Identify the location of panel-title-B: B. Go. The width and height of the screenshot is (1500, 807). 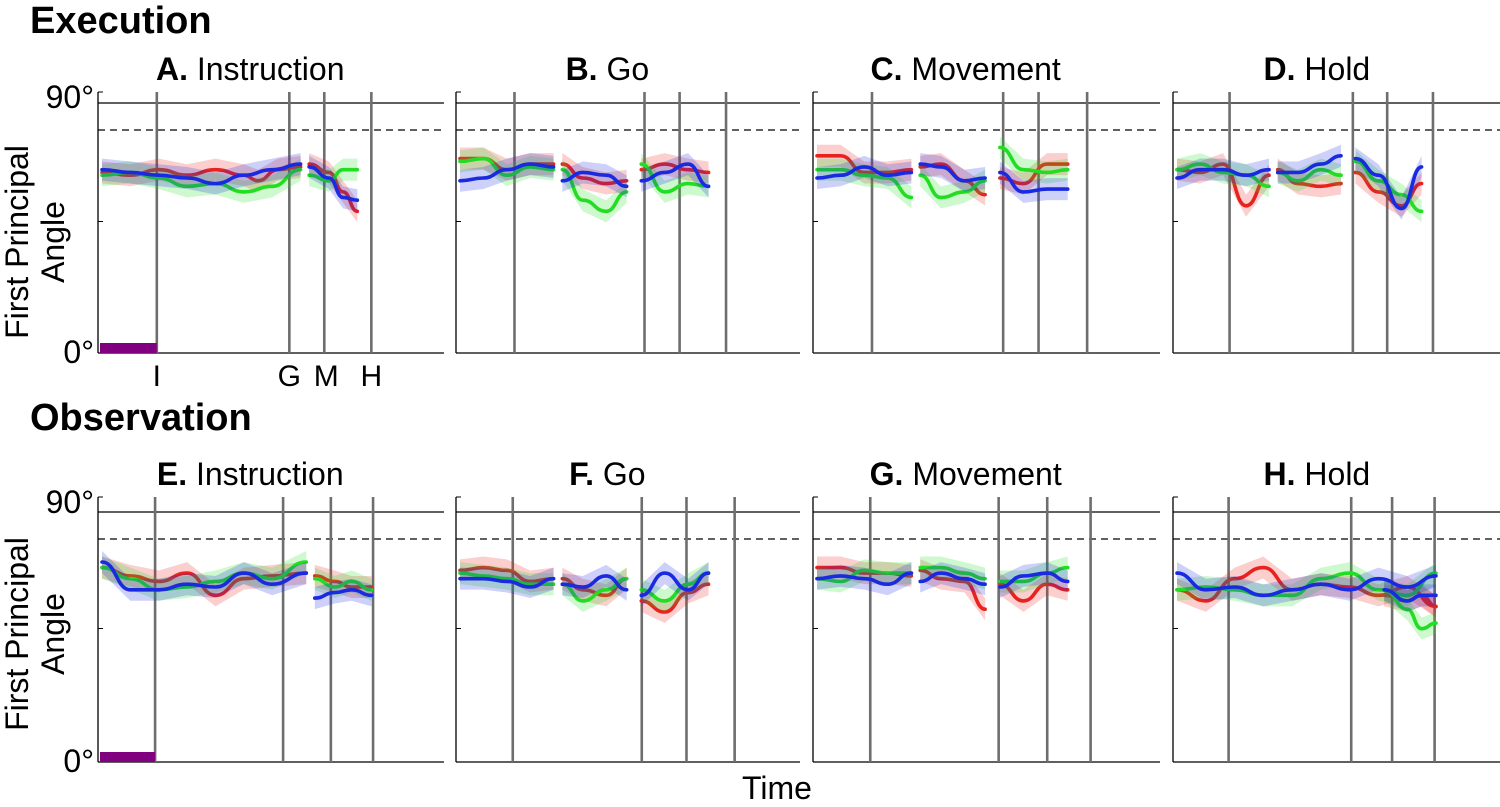
(608, 69).